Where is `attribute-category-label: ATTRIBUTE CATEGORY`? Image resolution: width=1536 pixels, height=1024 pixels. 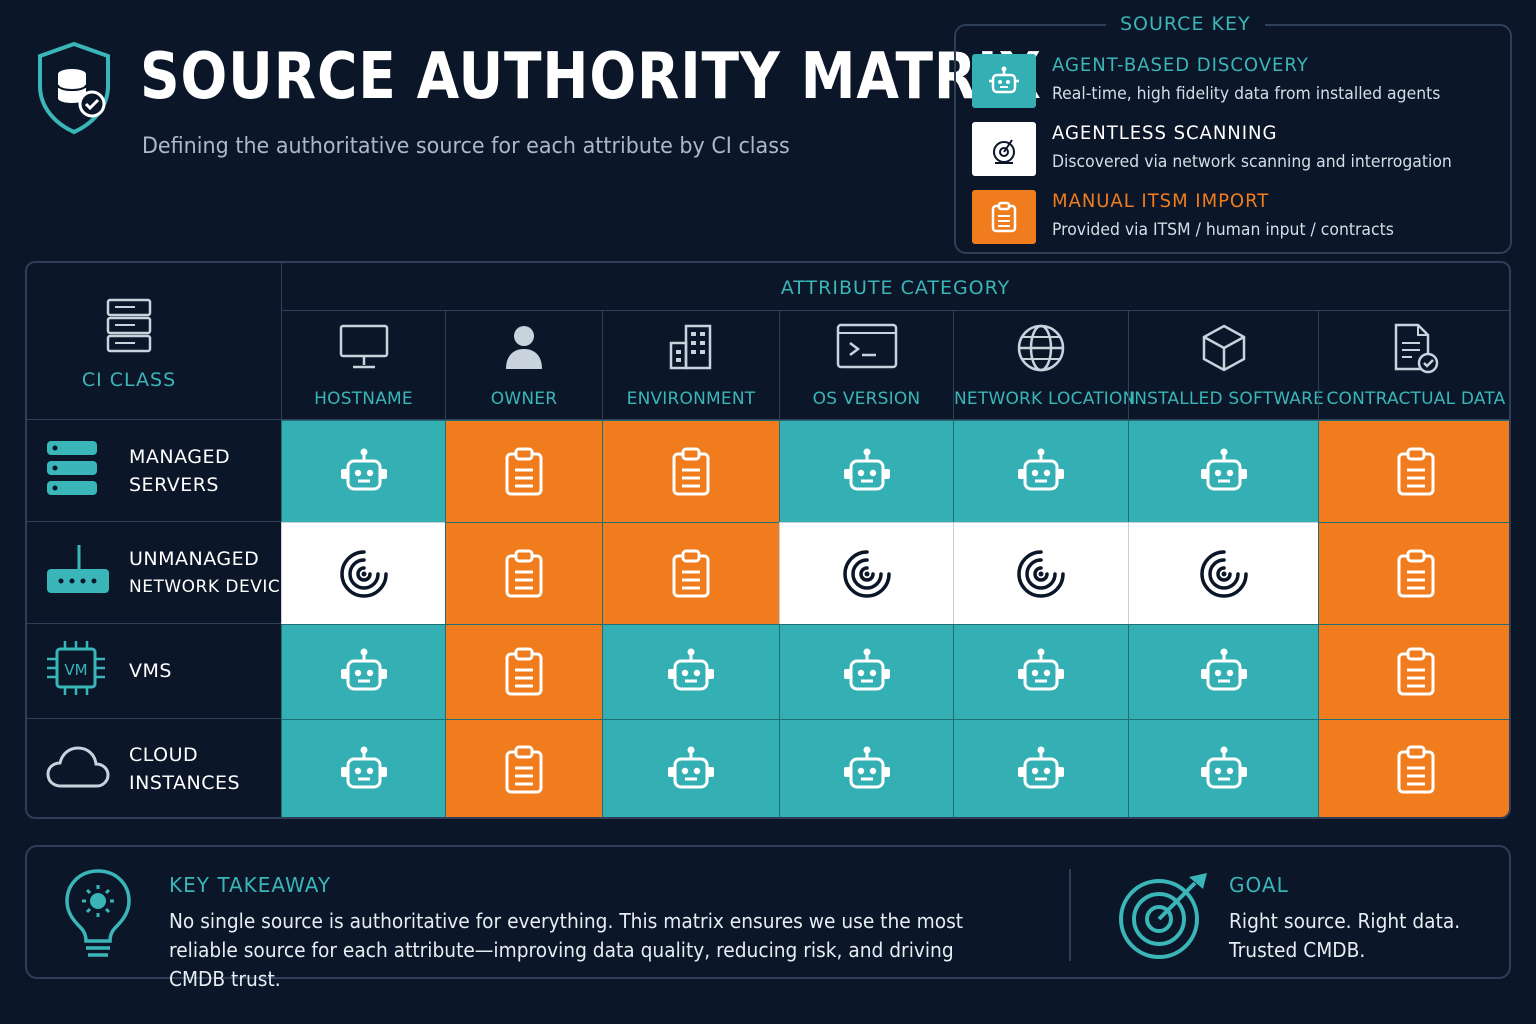
attribute-category-label: ATTRIBUTE CATEGORY is located at coordinates (895, 287).